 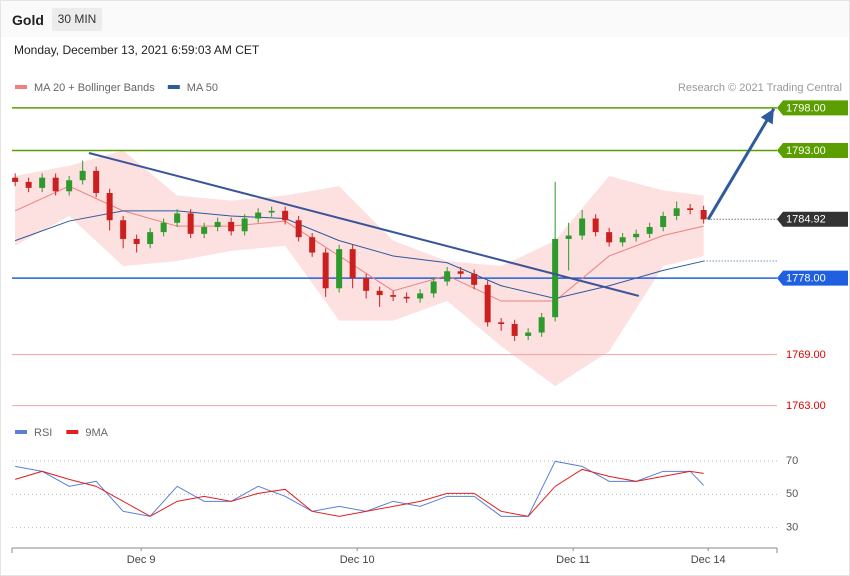 I want to click on level-label: 1763.00, so click(x=806, y=406).